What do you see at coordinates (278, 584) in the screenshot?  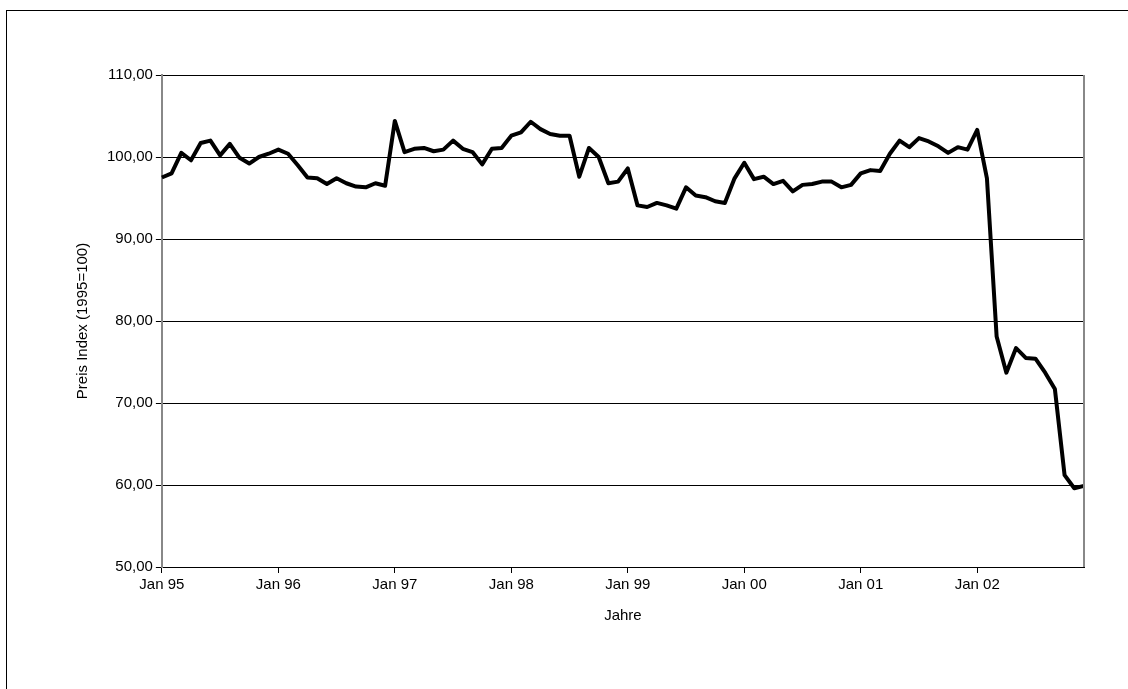 I see `x-tick-label: Jan 96` at bounding box center [278, 584].